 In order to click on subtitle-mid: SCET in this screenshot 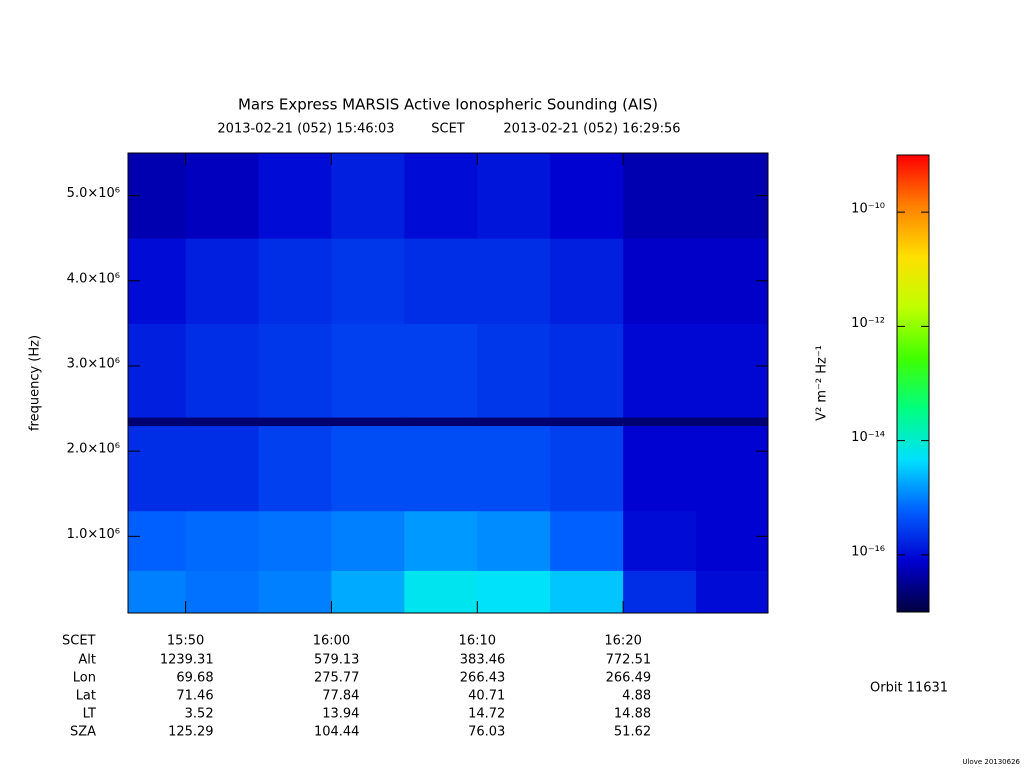, I will do `click(448, 129)`.